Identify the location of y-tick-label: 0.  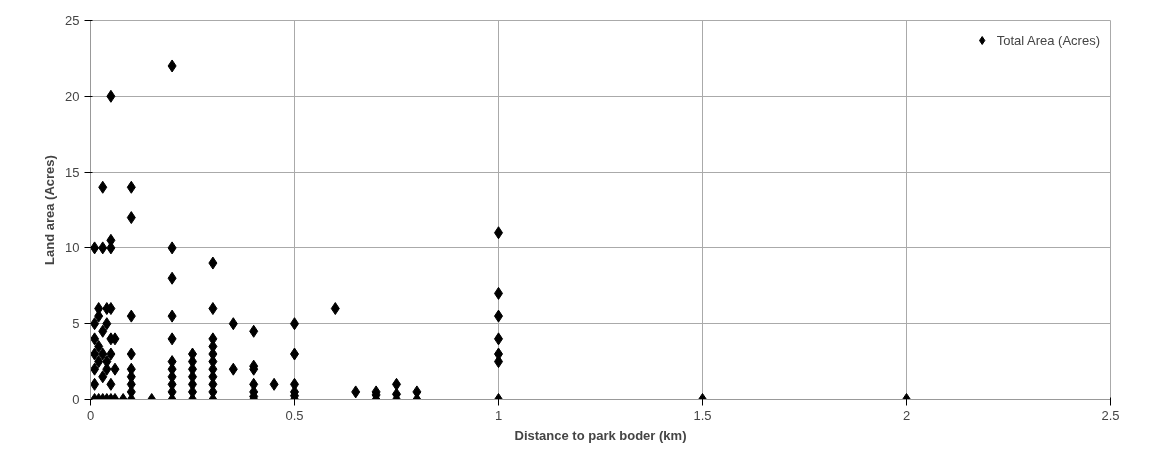
(76, 399).